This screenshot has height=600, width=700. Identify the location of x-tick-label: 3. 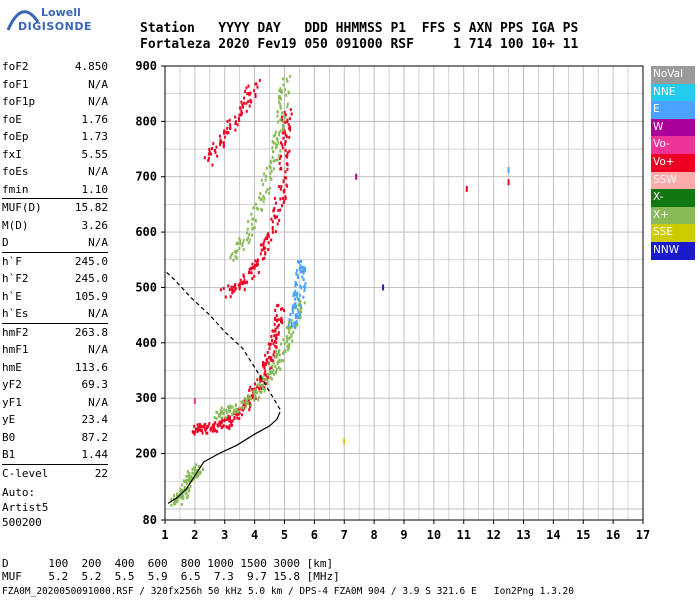
(224, 535).